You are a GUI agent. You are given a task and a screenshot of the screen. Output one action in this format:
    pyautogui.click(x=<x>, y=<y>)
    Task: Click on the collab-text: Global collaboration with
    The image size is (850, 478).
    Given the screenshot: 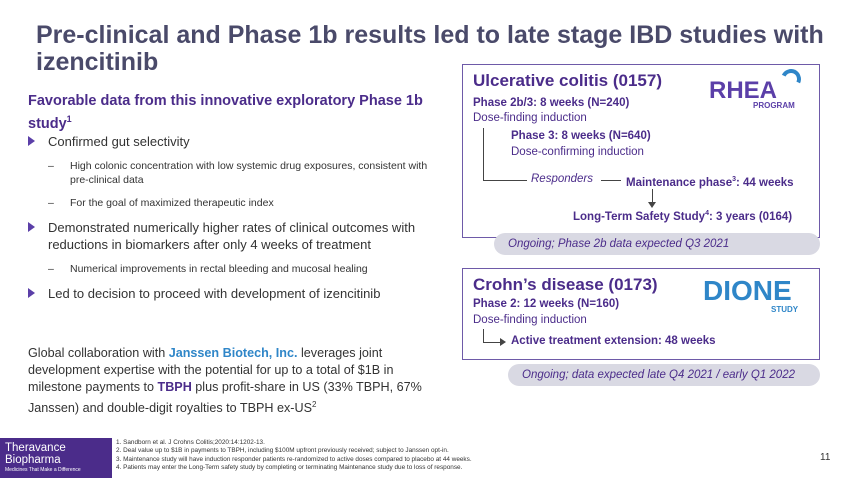 What is the action you would take?
    pyautogui.click(x=98, y=353)
    